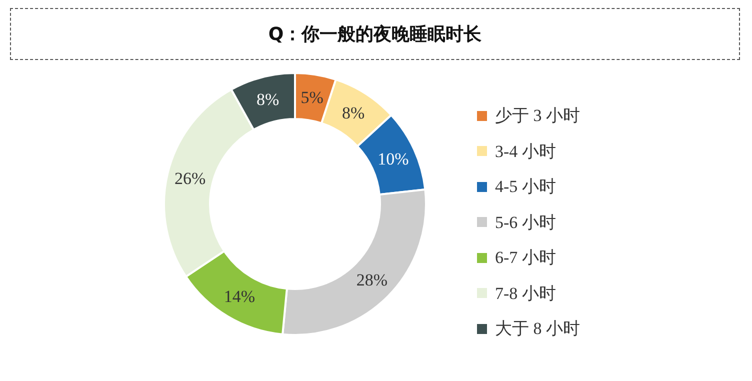 This screenshot has width=752, height=381. What do you see at coordinates (525, 151) in the screenshot?
I see `legend-label: 3-4 小时` at bounding box center [525, 151].